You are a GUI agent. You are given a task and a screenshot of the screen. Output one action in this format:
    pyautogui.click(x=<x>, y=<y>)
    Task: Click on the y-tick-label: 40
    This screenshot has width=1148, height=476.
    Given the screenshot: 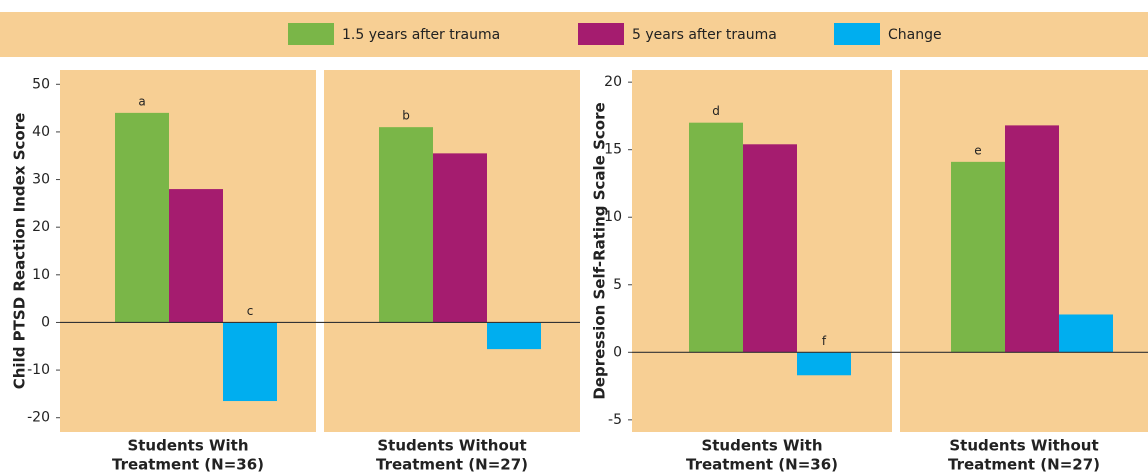 What is the action you would take?
    pyautogui.click(x=41, y=132)
    